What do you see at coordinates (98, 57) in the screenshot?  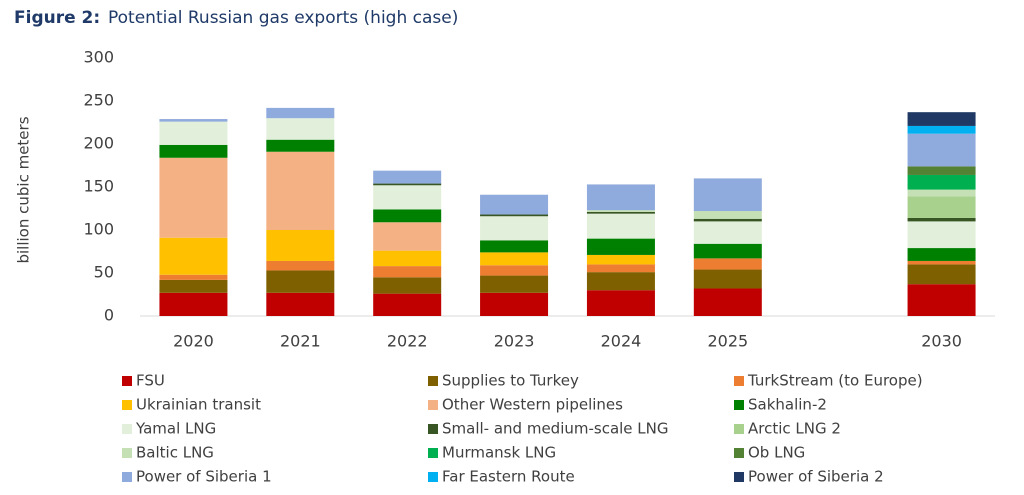 I see `y-tick-label: 300` at bounding box center [98, 57].